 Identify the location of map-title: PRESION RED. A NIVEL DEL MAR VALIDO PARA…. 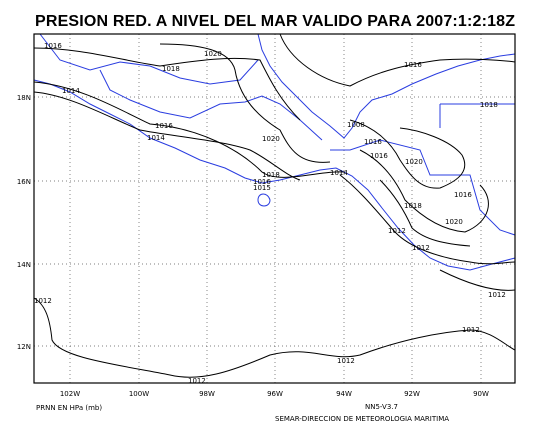
(275, 21).